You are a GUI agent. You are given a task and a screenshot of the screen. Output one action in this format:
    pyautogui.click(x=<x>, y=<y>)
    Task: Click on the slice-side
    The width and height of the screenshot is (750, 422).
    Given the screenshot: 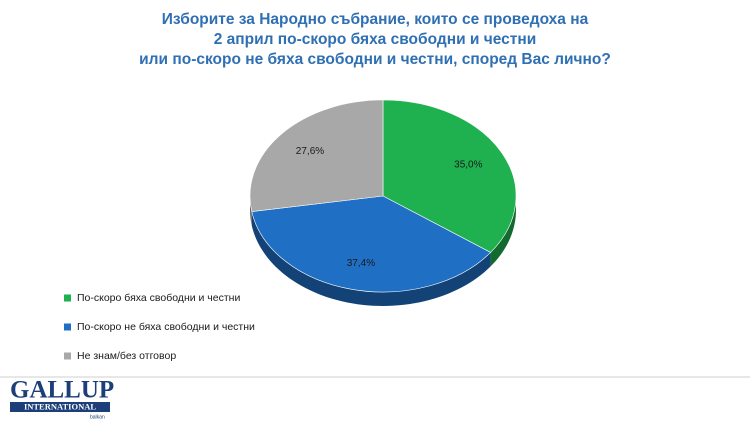 What is the action you would take?
    pyautogui.click(x=371, y=258)
    